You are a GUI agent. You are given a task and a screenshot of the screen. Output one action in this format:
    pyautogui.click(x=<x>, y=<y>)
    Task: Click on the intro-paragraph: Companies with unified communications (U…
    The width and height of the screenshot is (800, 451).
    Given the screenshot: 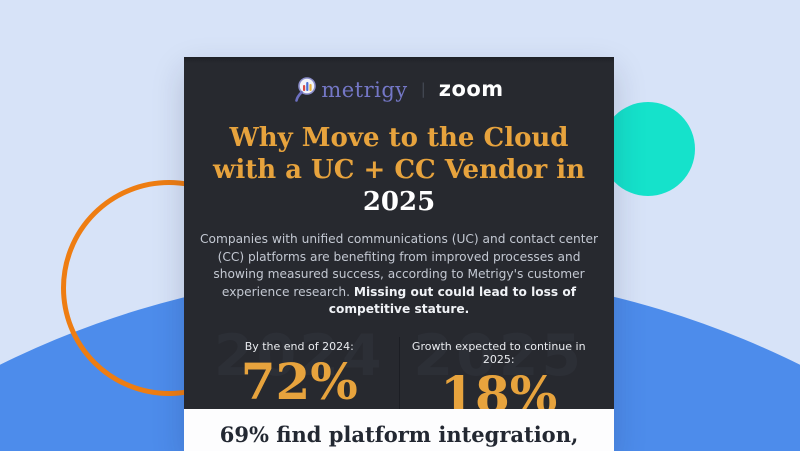 What is the action you would take?
    pyautogui.click(x=399, y=275)
    